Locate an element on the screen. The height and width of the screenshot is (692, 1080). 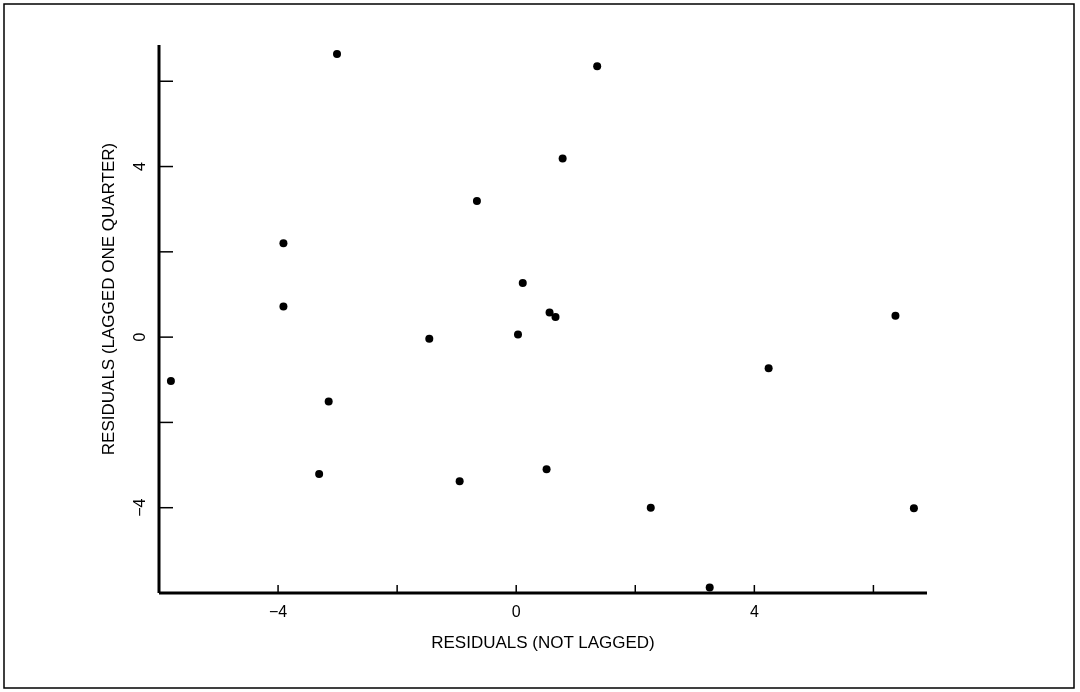
y-axis-title: RESIDUALS (LAGGED ONE QUARTER) is located at coordinates (108, 299).